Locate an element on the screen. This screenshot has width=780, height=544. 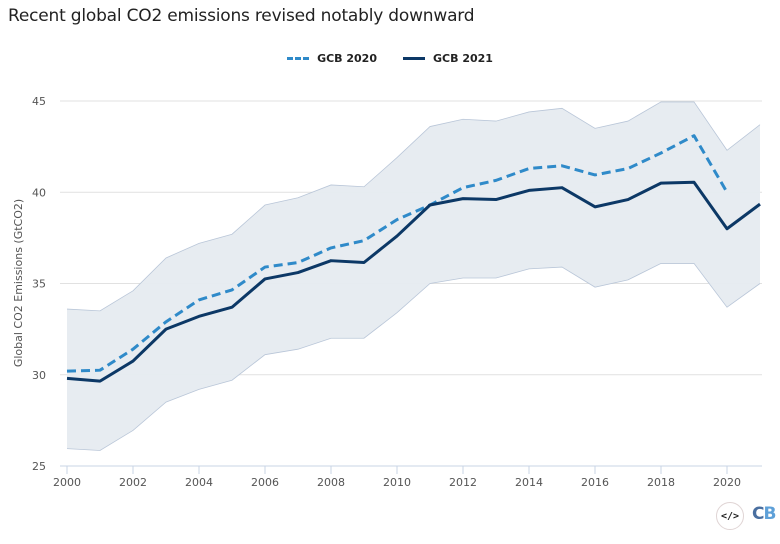
y-axis: 25 30 35 40 45 is located at coordinates (39, 284).